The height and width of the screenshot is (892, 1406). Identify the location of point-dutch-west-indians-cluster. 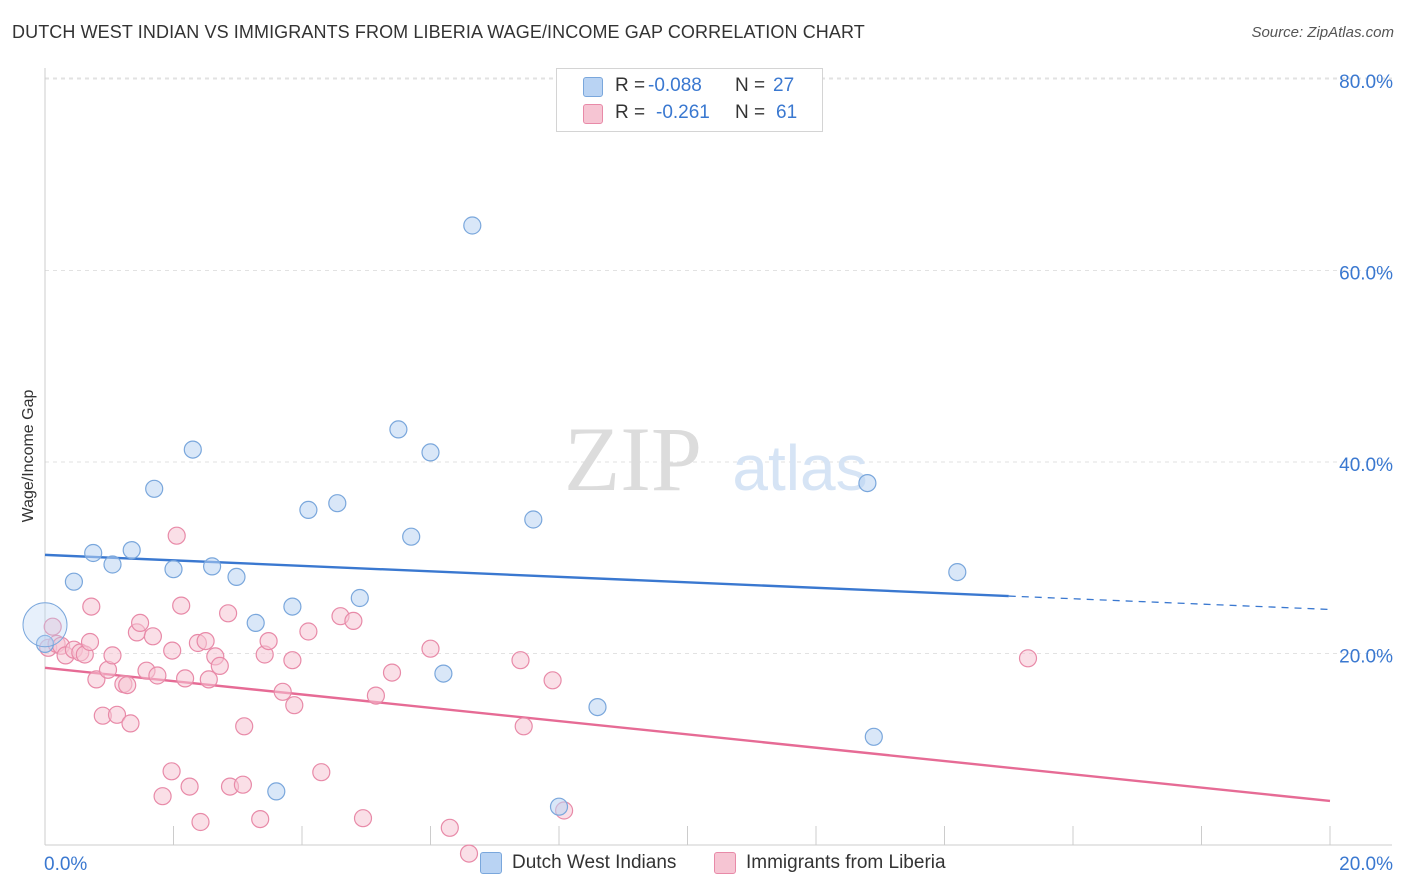
(45, 625).